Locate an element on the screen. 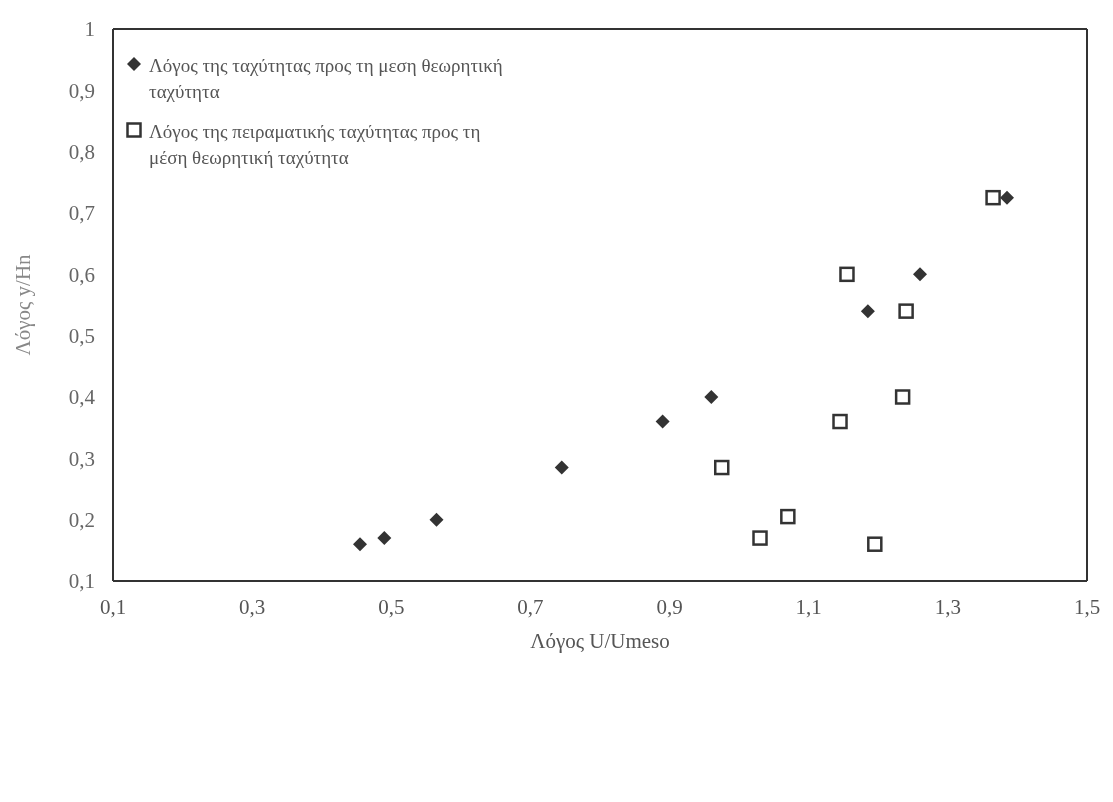 The height and width of the screenshot is (802, 1113). y-tick-label: 0,9 is located at coordinates (81, 90).